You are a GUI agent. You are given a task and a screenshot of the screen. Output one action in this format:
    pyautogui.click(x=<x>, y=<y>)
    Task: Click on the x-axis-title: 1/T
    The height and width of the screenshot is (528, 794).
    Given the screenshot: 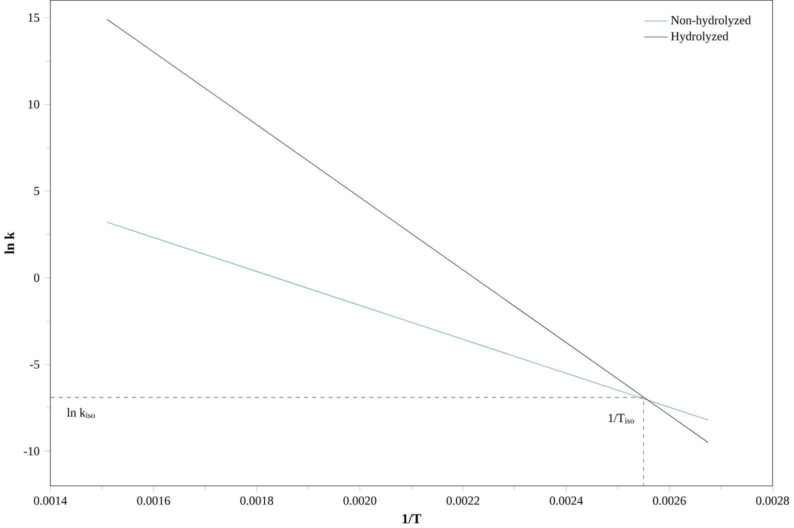 What is the action you would take?
    pyautogui.click(x=412, y=519)
    